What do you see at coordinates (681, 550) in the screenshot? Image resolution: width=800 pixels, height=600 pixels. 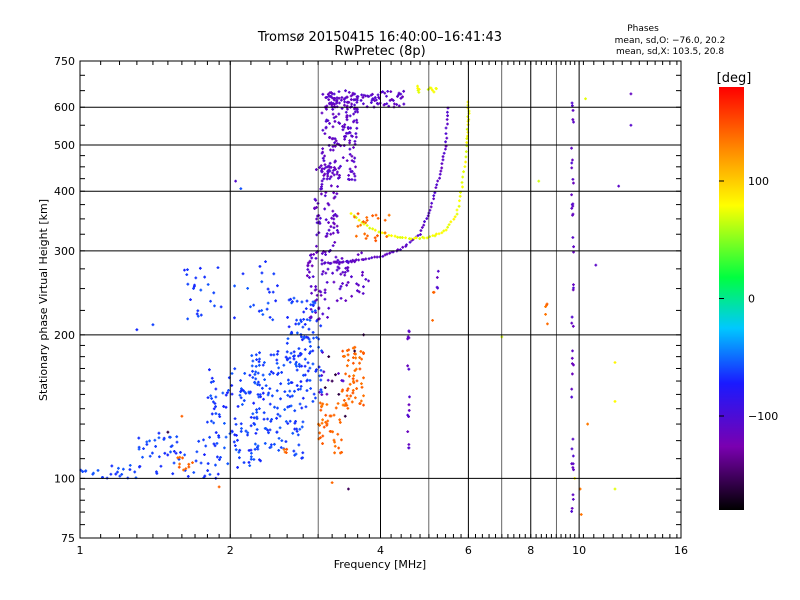 I see `x-tick-label-6: 16` at bounding box center [681, 550].